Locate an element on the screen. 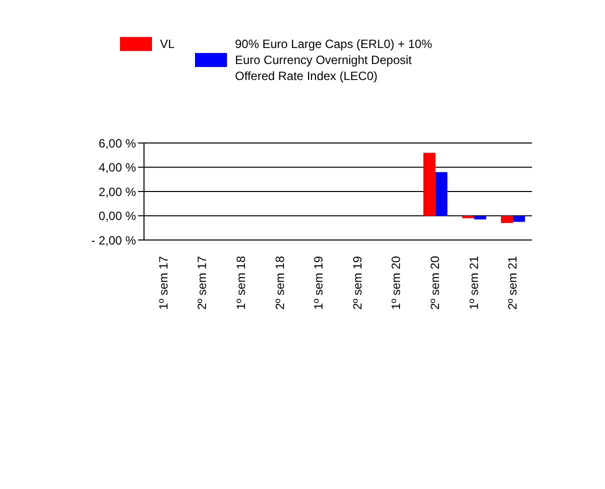  x-tick-label: 2º sem 17 is located at coordinates (202, 283).